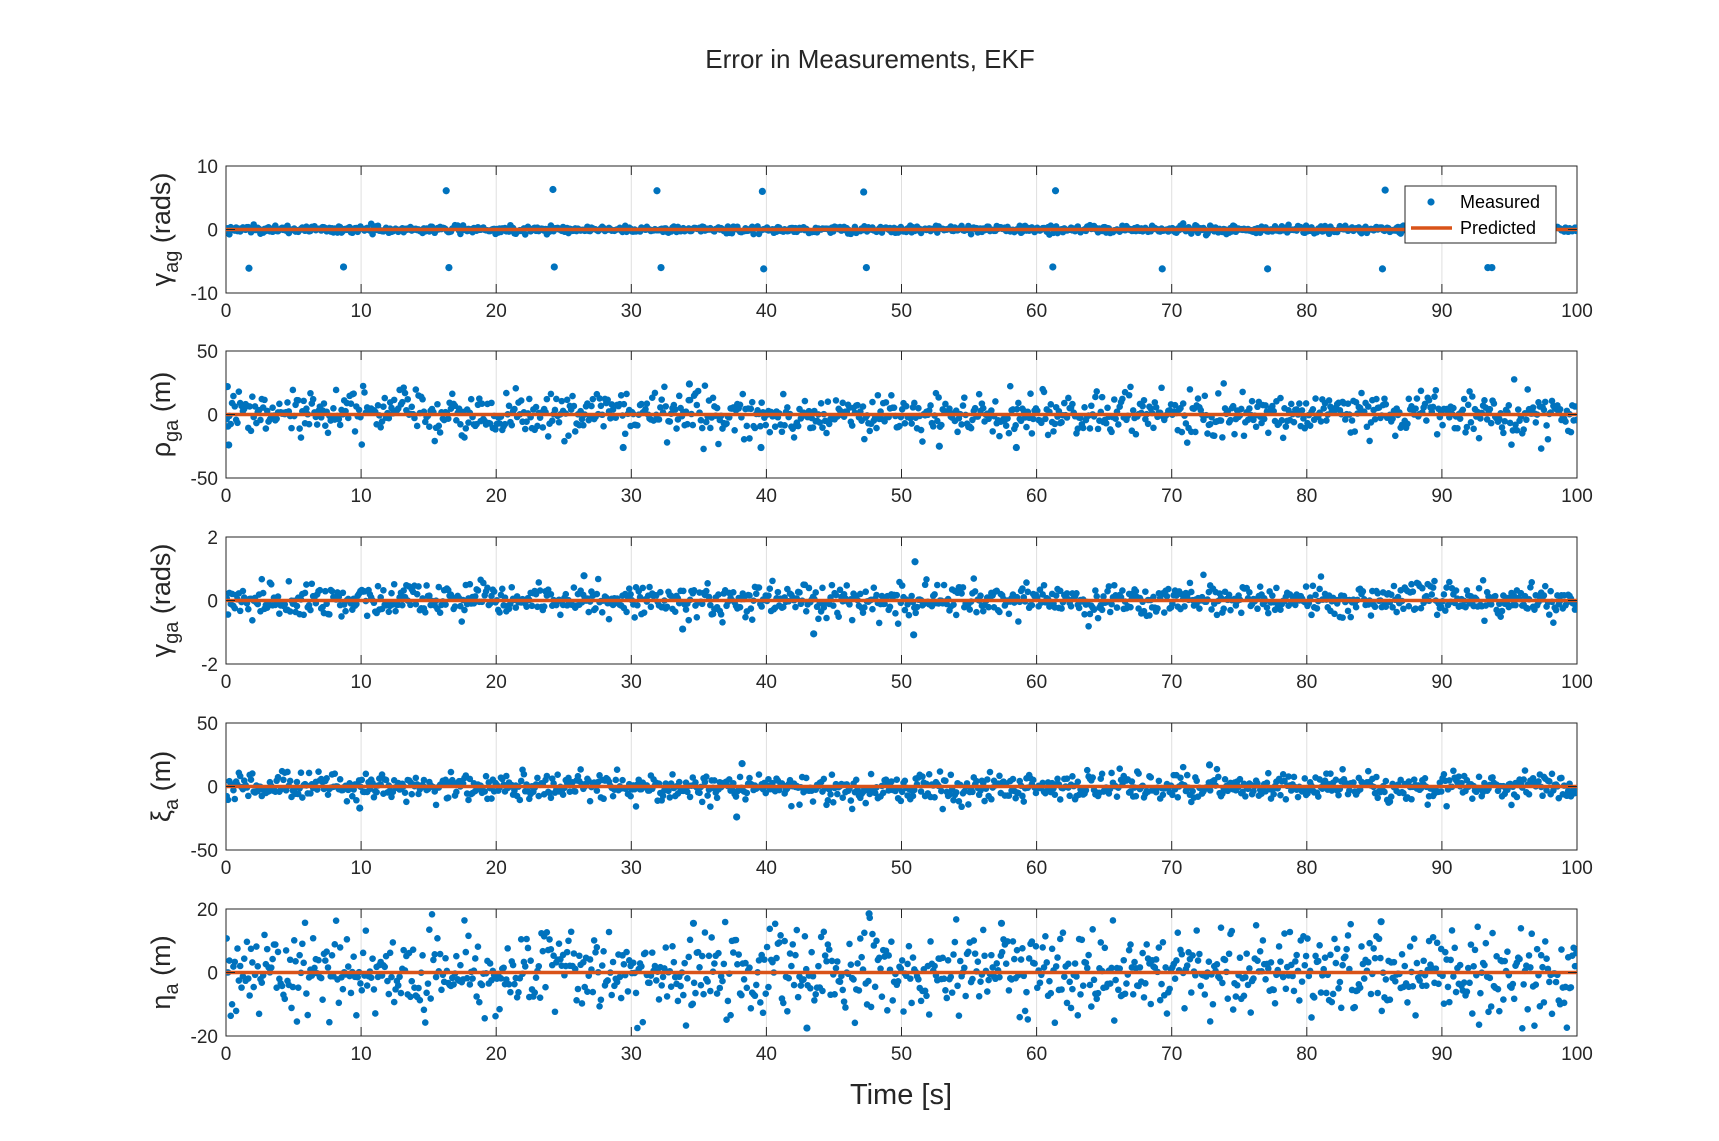 The height and width of the screenshot is (1141, 1719). I want to click on x-tick-label: 60, so click(1036, 682).